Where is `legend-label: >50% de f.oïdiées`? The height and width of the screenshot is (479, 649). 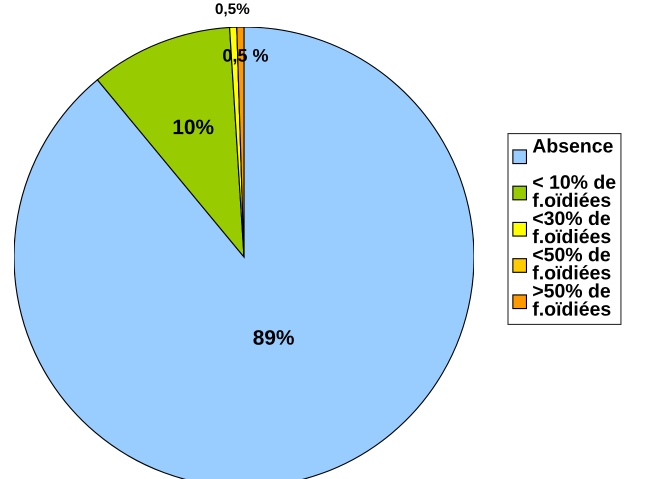 legend-label: >50% de f.oïdiées is located at coordinates (571, 299).